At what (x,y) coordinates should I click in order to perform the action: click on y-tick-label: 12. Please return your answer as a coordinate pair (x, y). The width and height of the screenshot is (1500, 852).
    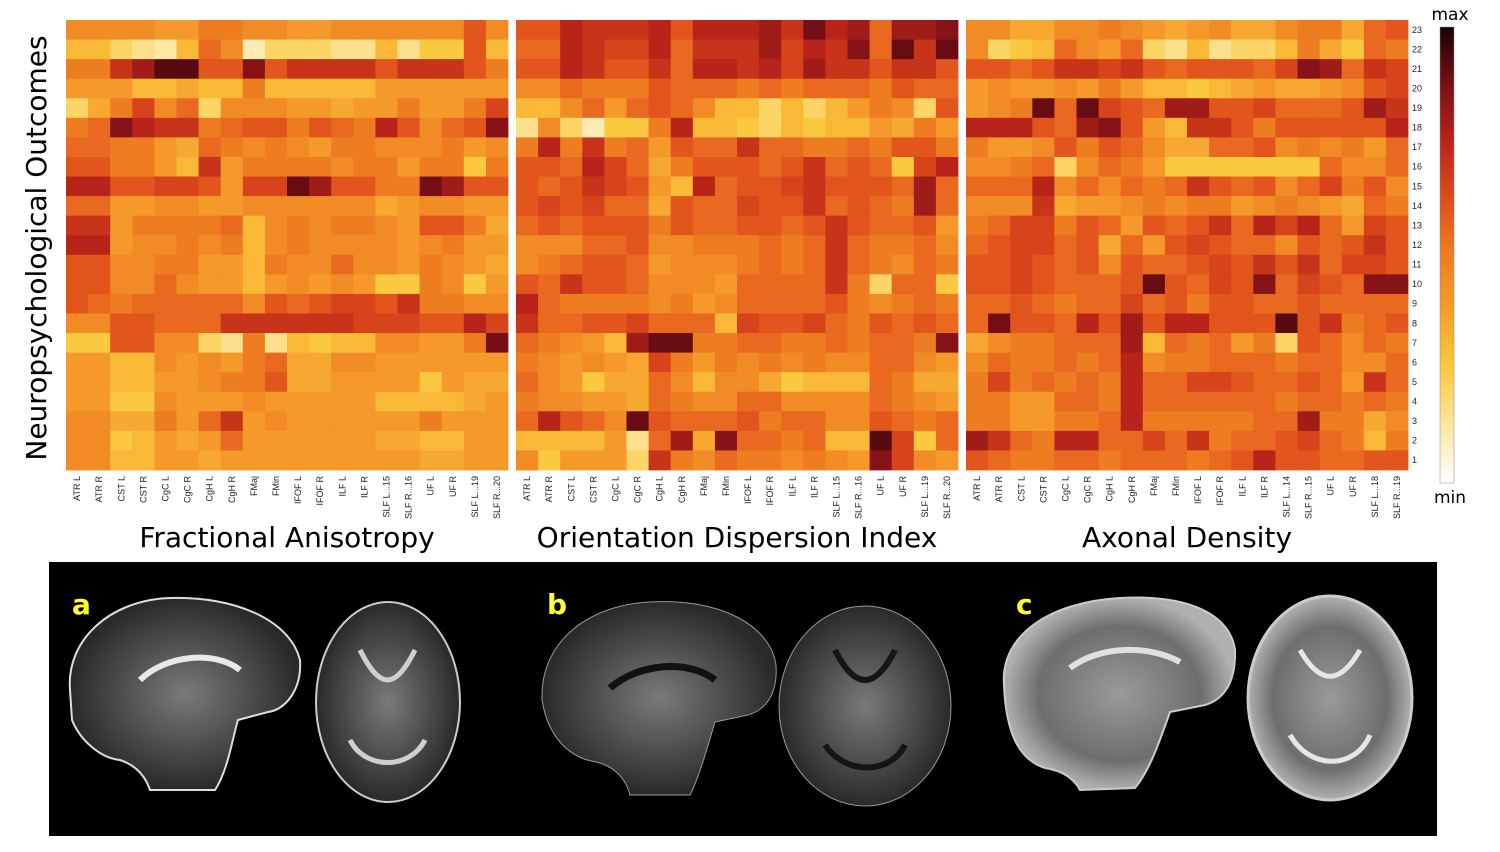
    Looking at the image, I should click on (1417, 245).